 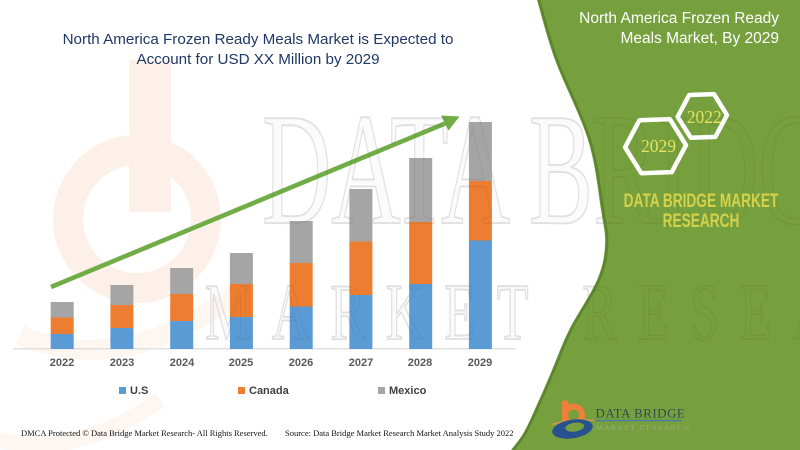 I want to click on svg-text: DATA BRIDGE, so click(x=641, y=414).